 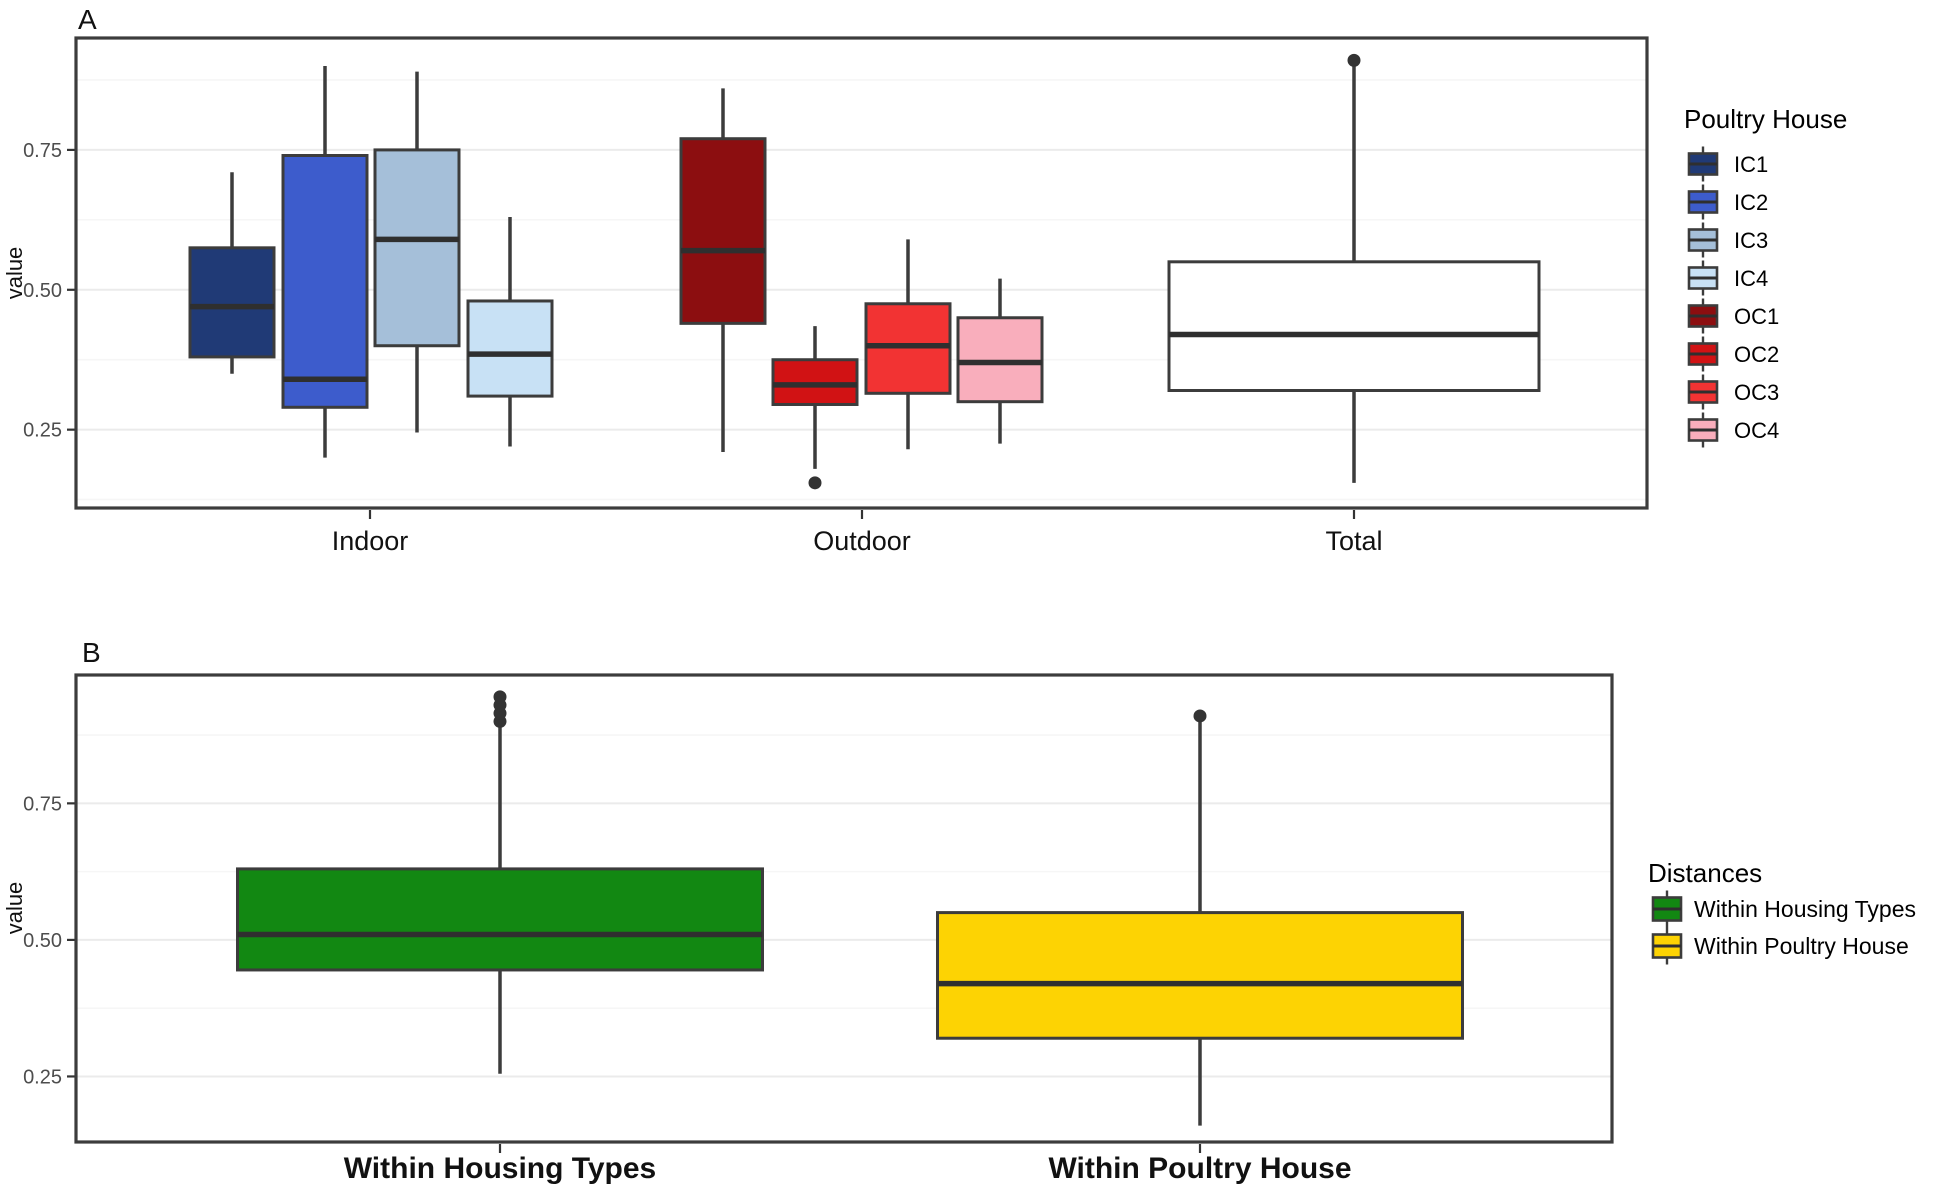 What do you see at coordinates (1733, 316) in the screenshot?
I see `legend-item-oc1: OC1` at bounding box center [1733, 316].